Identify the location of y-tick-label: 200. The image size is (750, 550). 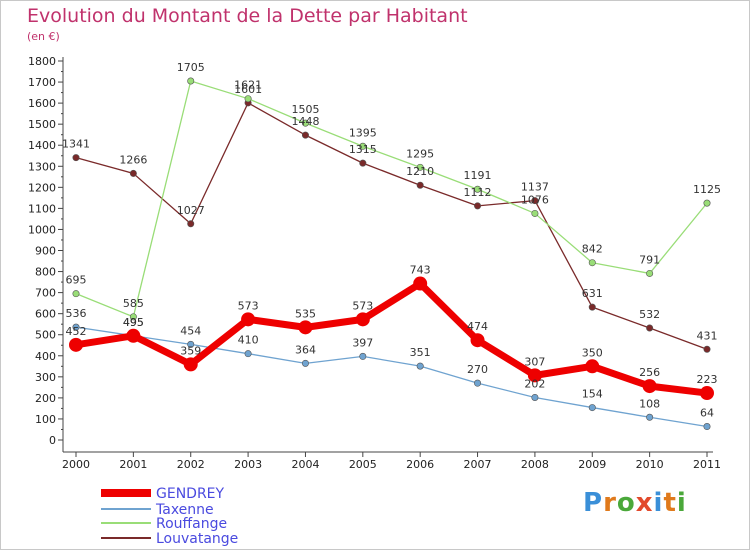
(45, 398).